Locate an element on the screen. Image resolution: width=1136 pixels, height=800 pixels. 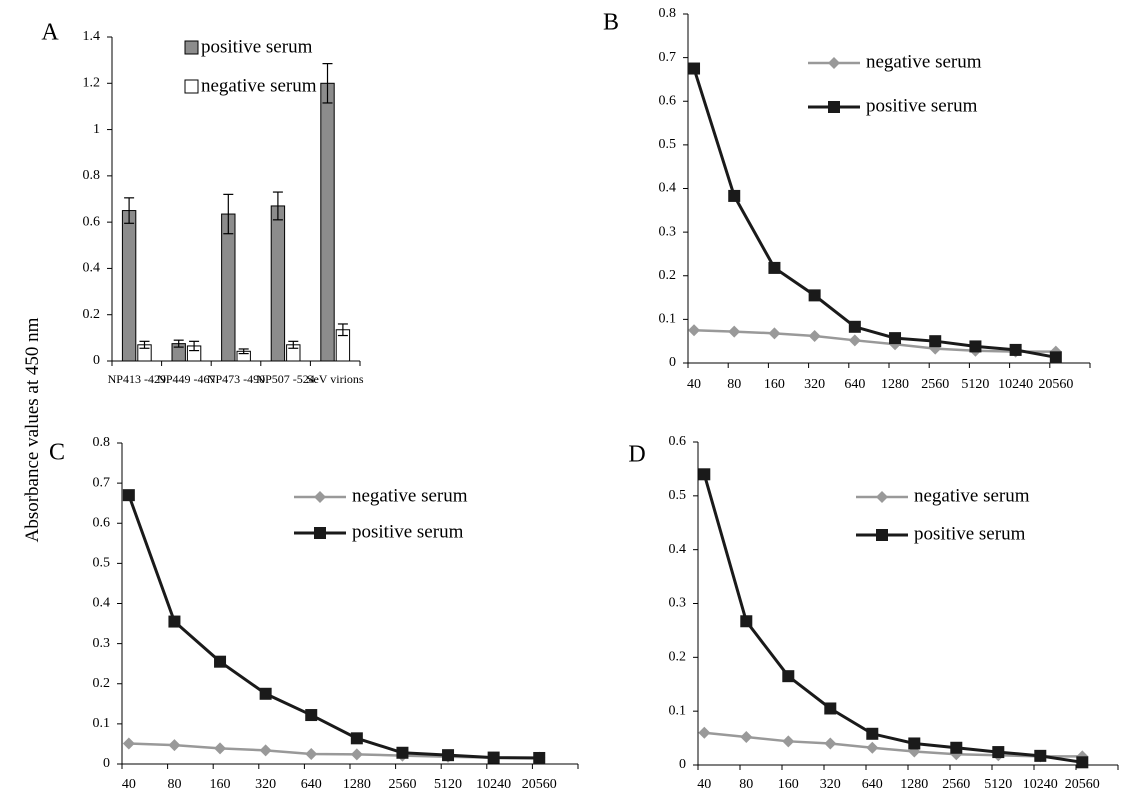
y-tick-label: 0.5 is located at coordinates (678, 495).